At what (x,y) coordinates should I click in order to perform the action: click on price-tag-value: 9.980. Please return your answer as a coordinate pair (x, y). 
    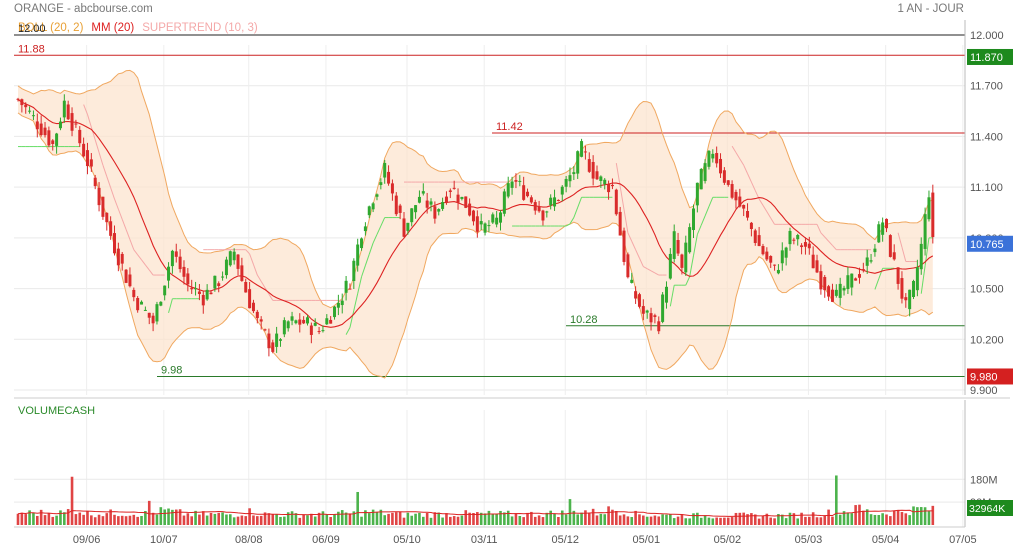
    Looking at the image, I should click on (984, 377).